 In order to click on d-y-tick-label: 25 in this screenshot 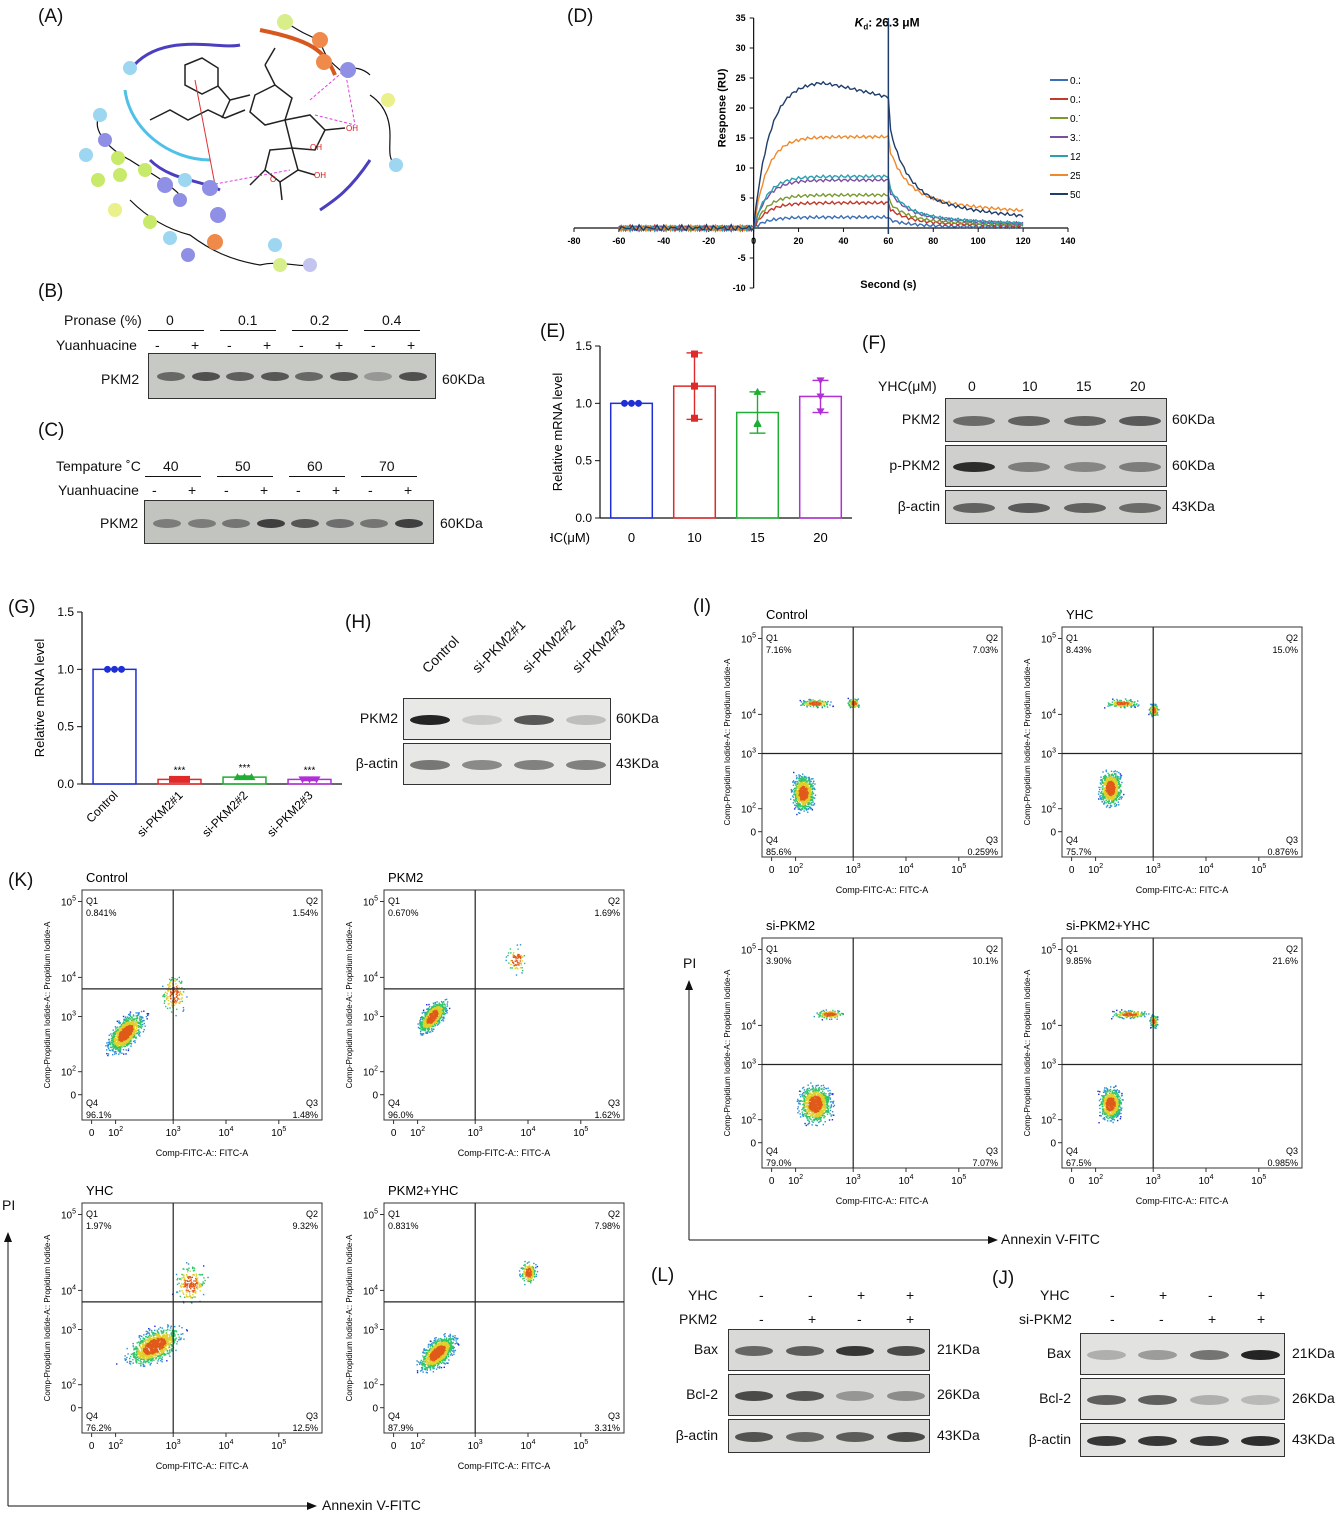, I will do `click(741, 78)`.